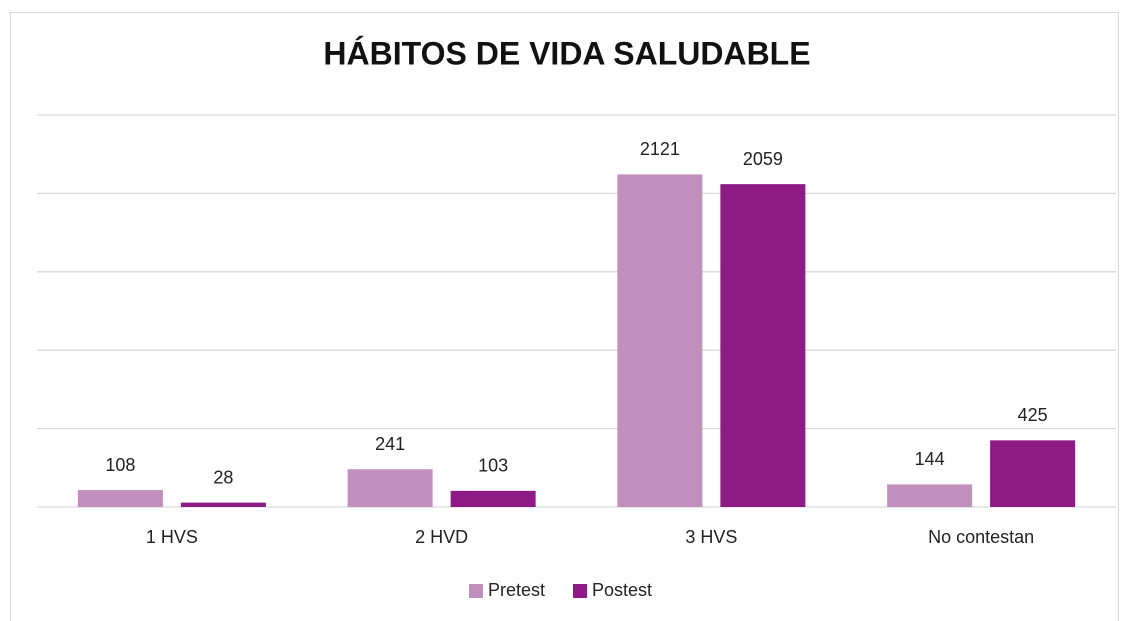 Image resolution: width=1134 pixels, height=621 pixels. Describe the element at coordinates (660, 149) in the screenshot. I see `data-label: 2121` at that location.